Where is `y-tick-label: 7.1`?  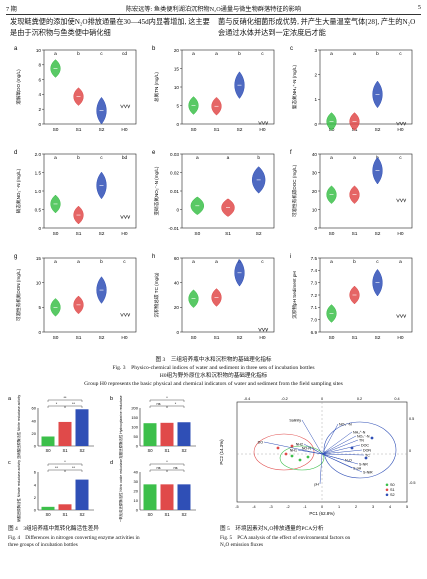
y-tick-label: 7.1 is located at coordinates (314, 307).